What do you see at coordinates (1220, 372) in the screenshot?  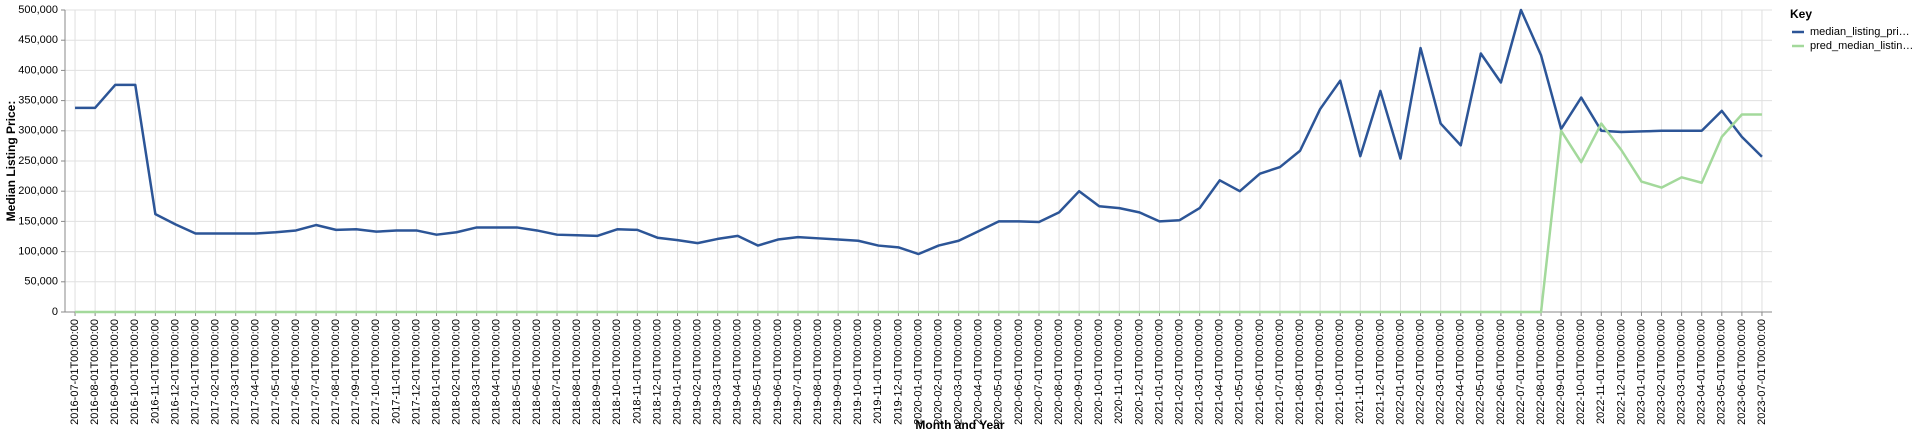 I see `x-tick-label: 2021-04-01T00:00:00` at bounding box center [1220, 372].